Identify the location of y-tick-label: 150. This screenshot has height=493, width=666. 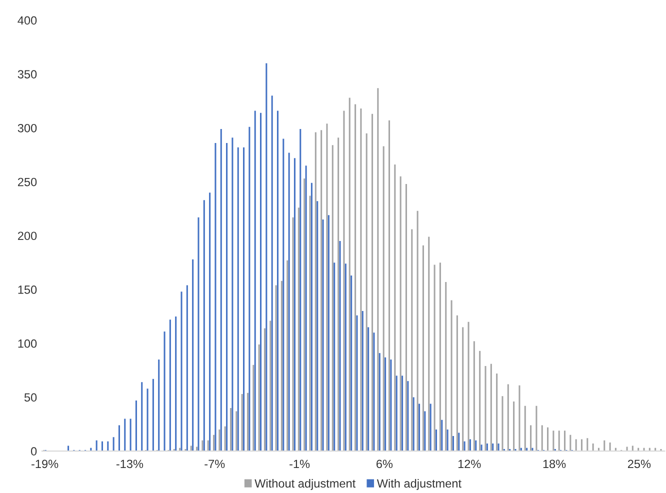
(27, 290).